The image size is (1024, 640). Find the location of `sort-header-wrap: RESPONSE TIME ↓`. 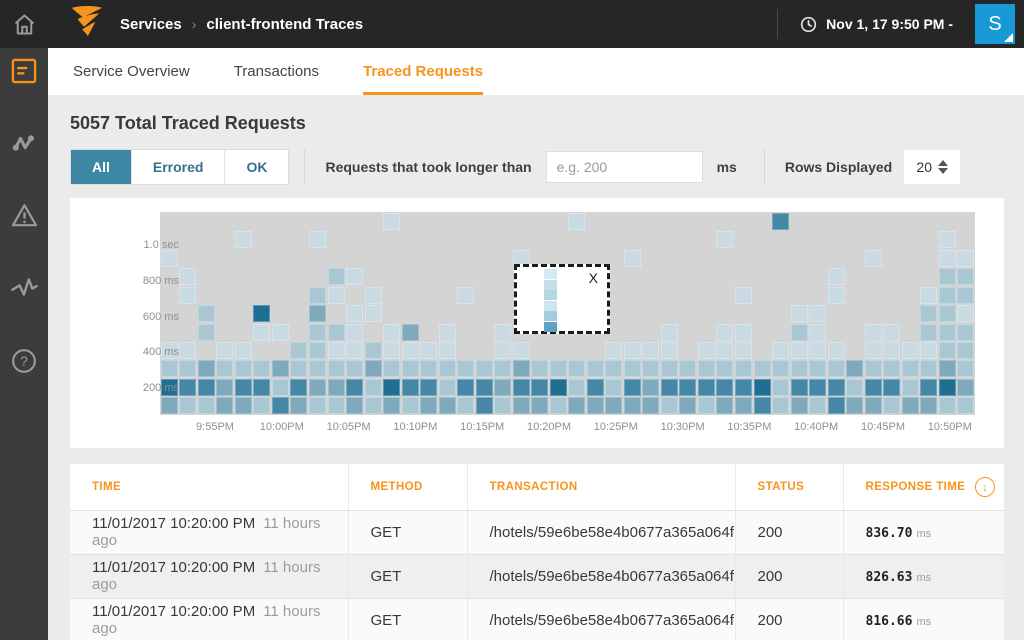

sort-header-wrap: RESPONSE TIME ↓ is located at coordinates (931, 486).